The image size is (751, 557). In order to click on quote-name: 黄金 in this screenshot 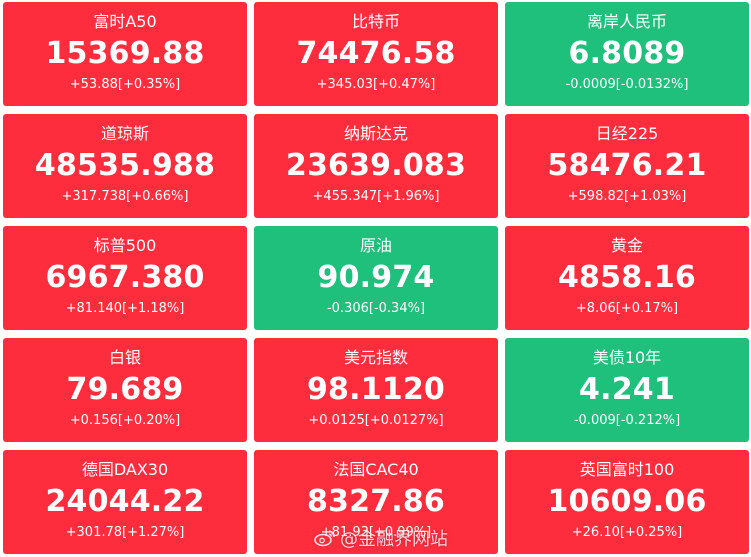, I will do `click(626, 245)`.